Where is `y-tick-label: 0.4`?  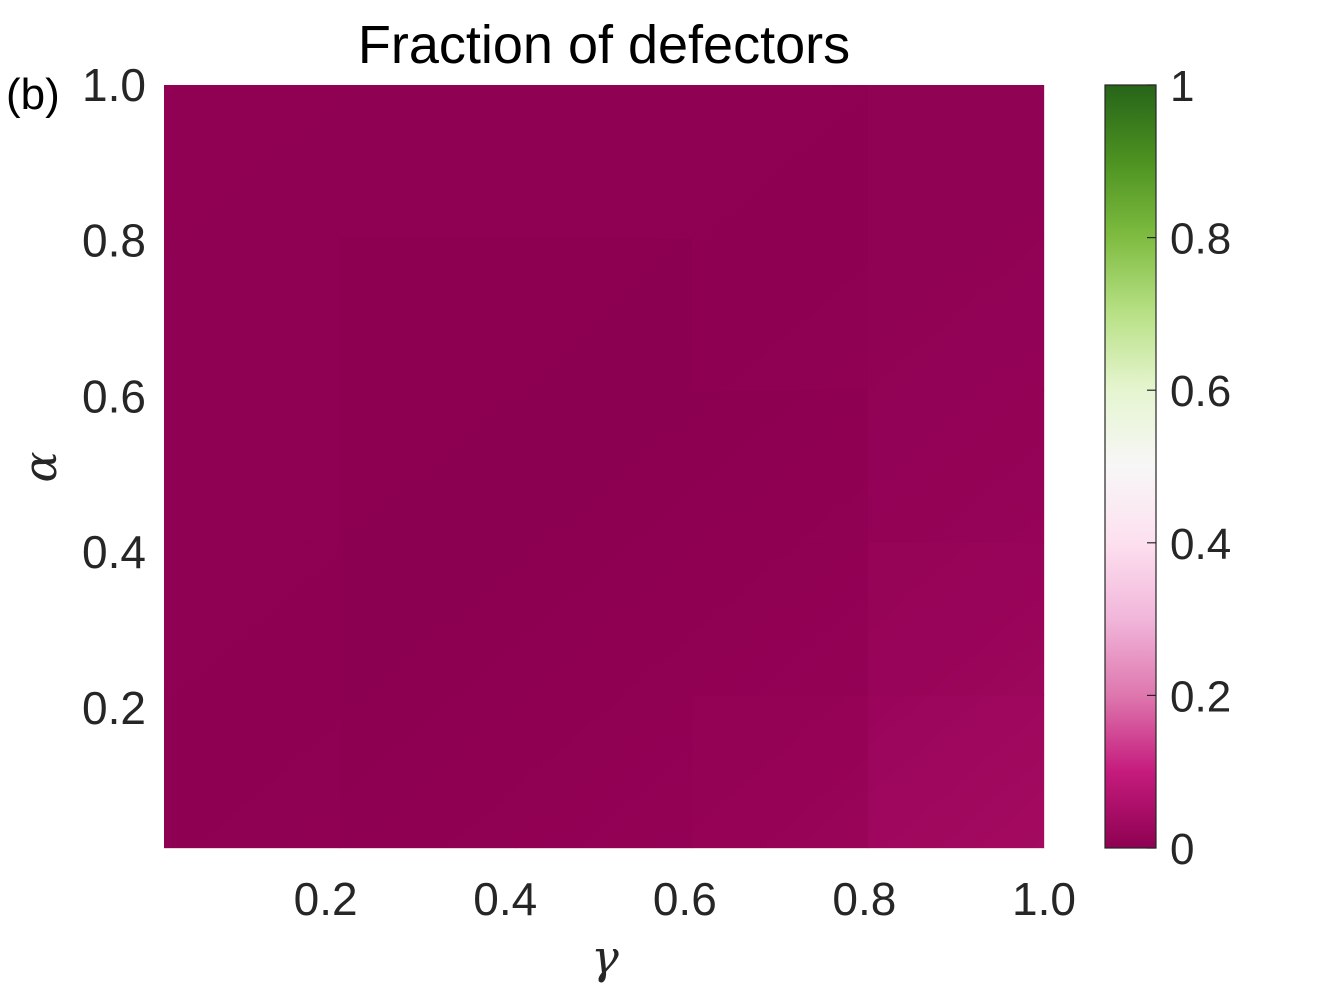 y-tick-label: 0.4 is located at coordinates (114, 552).